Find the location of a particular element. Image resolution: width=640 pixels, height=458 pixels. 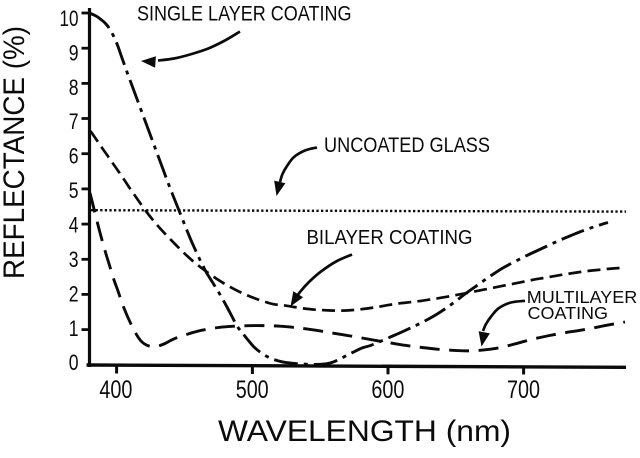

svg-text: COATING is located at coordinates (568, 313).